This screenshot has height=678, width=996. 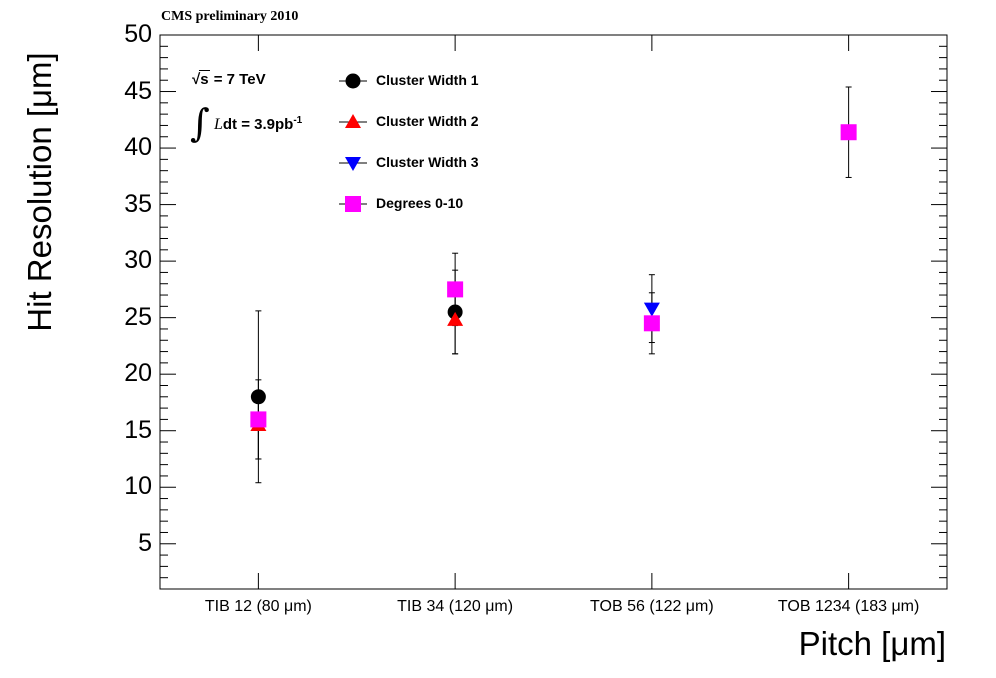 I want to click on lumi-exponent: -1, so click(x=298, y=120).